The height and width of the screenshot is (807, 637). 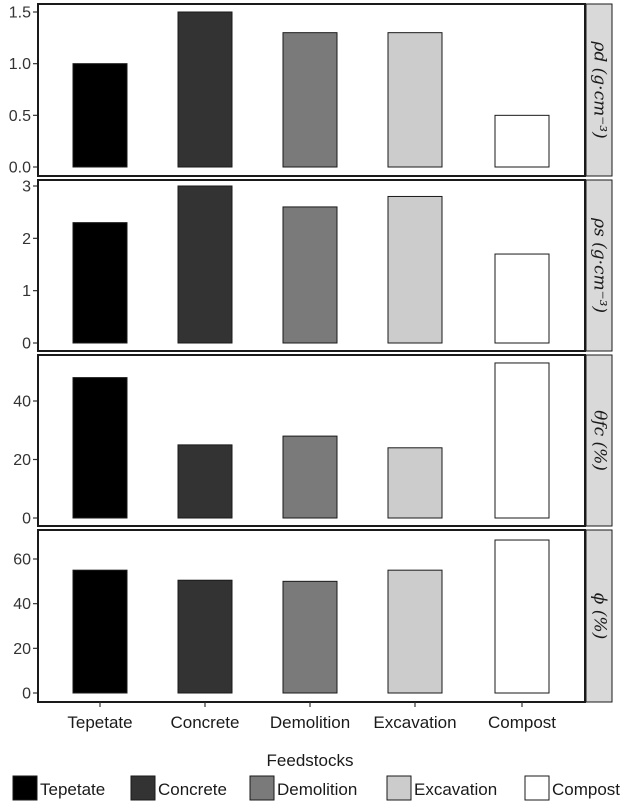 What do you see at coordinates (522, 722) in the screenshot?
I see `x-tick-label: Compost` at bounding box center [522, 722].